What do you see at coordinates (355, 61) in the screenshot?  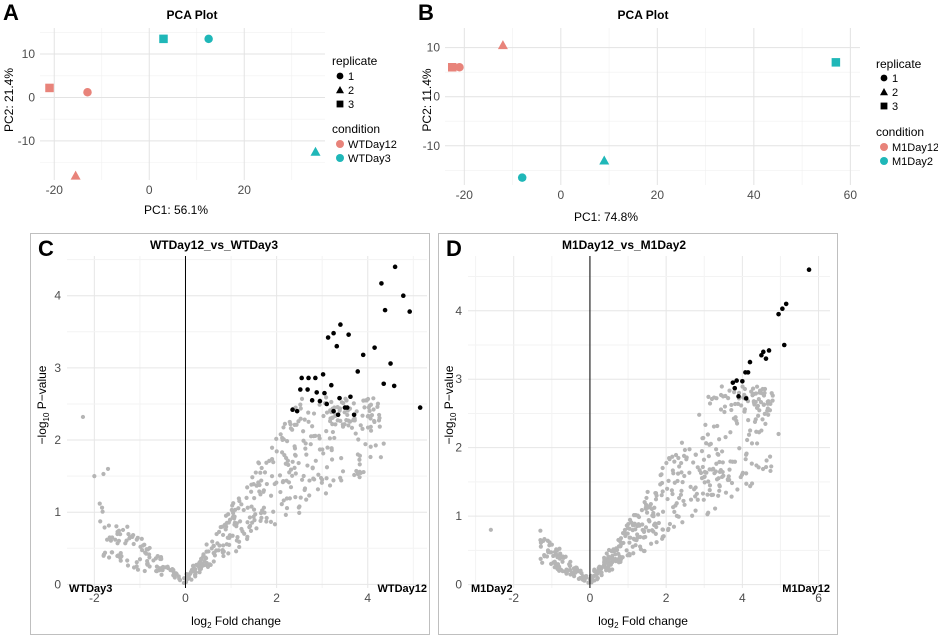 I see `legend-title-replicate: replicate` at bounding box center [355, 61].